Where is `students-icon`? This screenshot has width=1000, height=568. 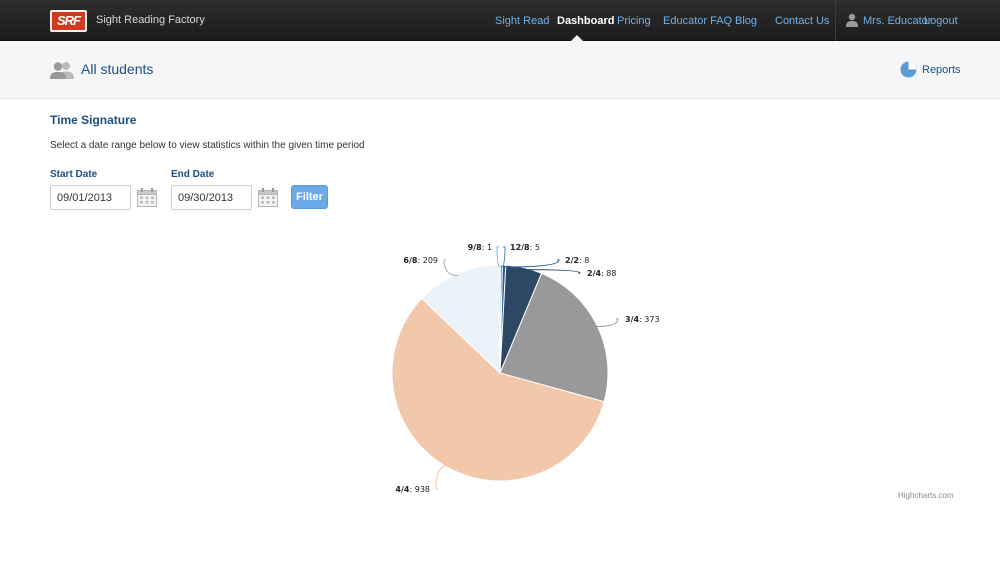
students-icon is located at coordinates (62, 70).